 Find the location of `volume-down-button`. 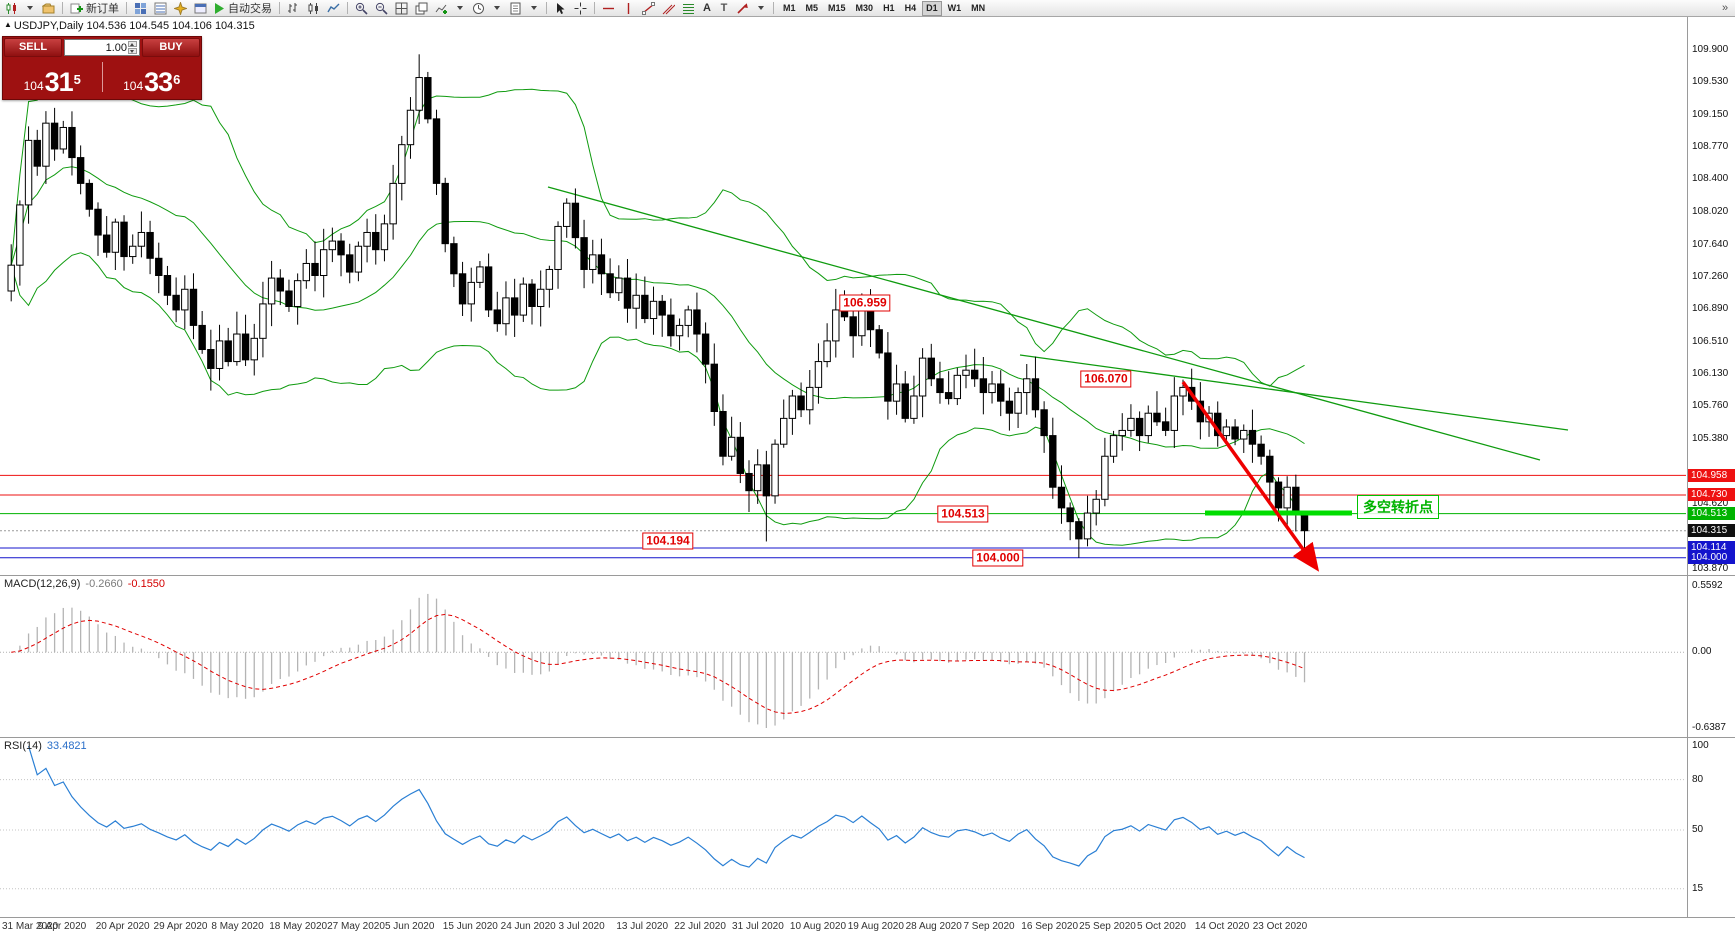

volume-down-button is located at coordinates (132, 51).